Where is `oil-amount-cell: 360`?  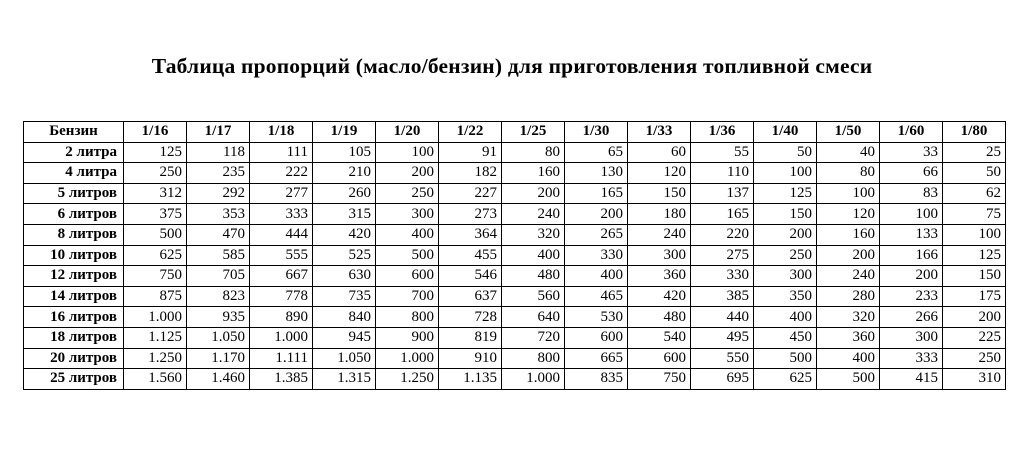 oil-amount-cell: 360 is located at coordinates (848, 337).